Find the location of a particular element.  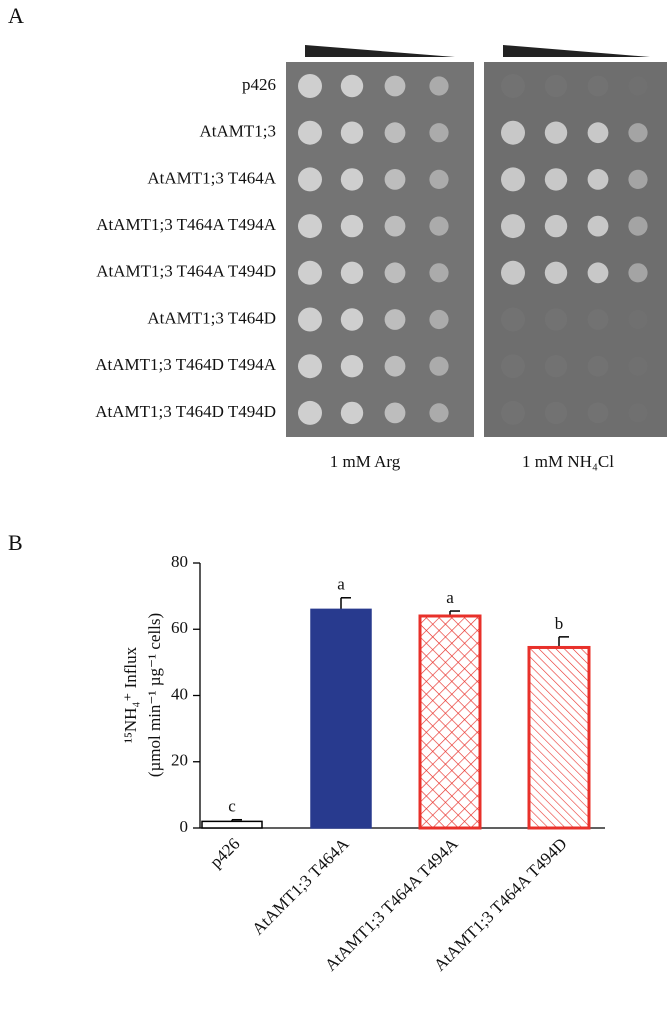

condition-label: 1 mM Arg is located at coordinates (365, 461).